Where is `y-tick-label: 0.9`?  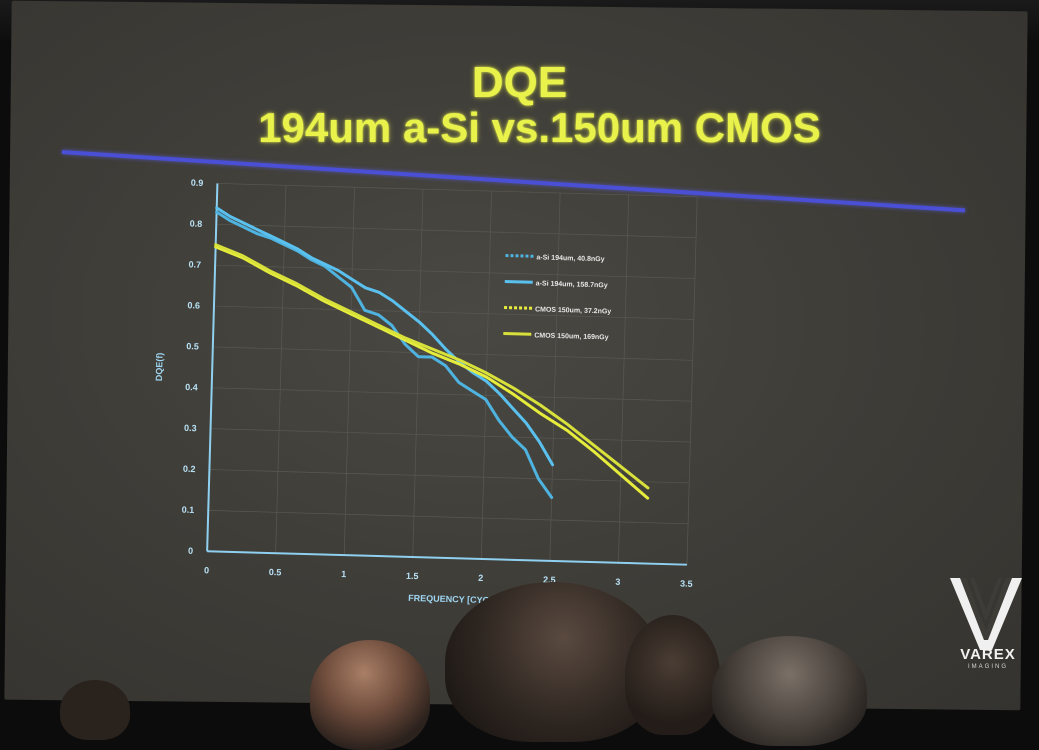 y-tick-label: 0.9 is located at coordinates (197, 183).